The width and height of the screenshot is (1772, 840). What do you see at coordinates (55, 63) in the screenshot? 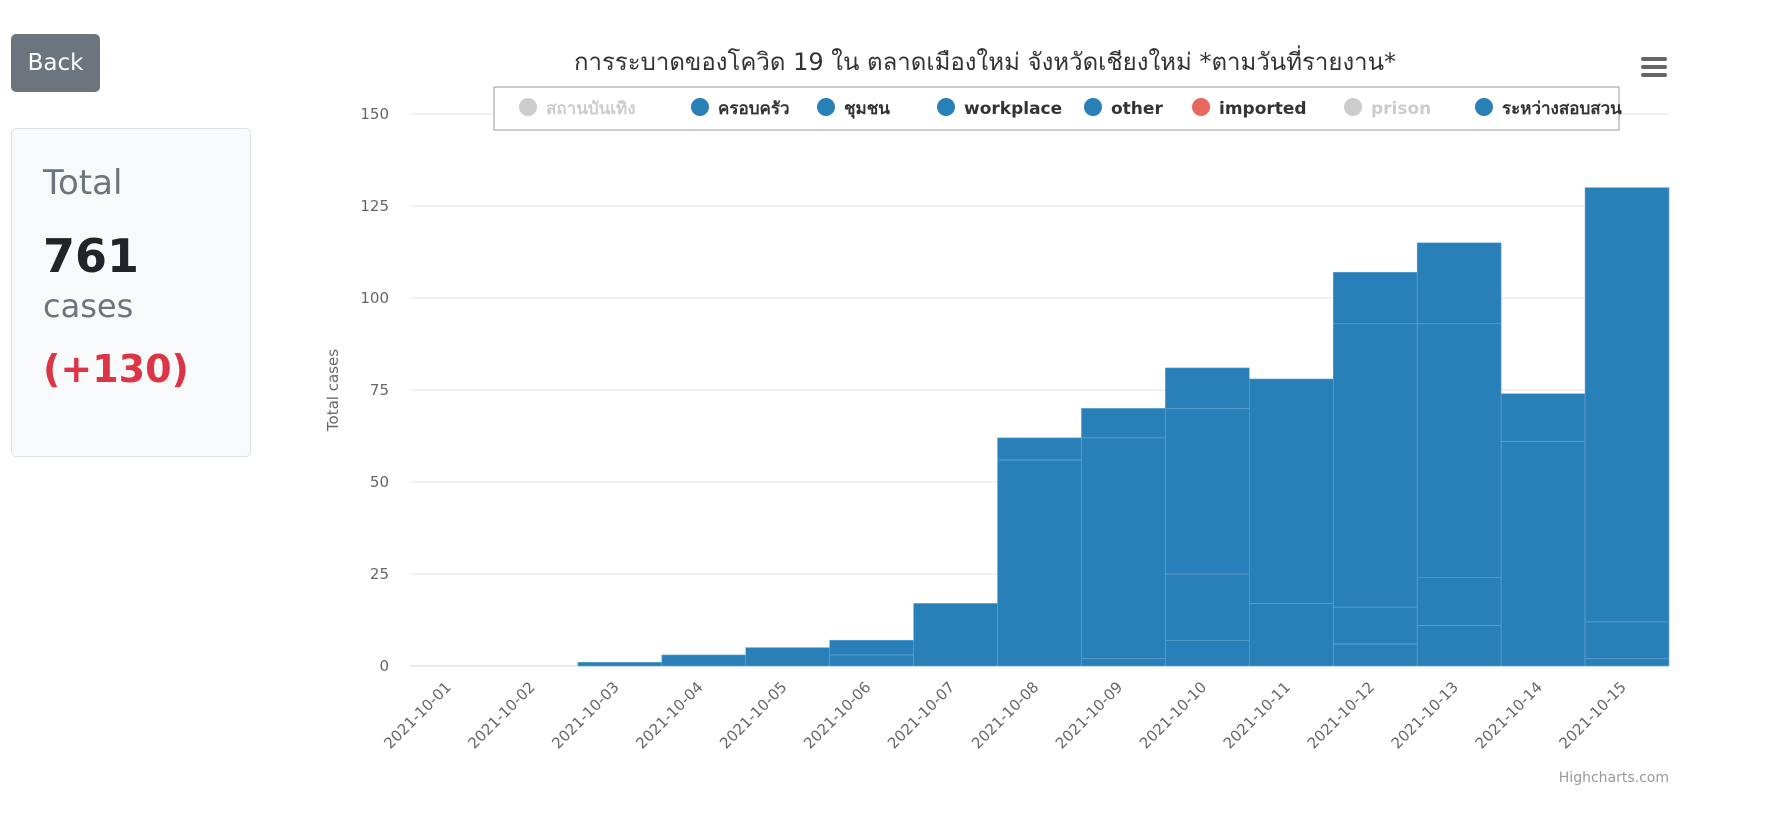
I see `back-button: Back` at bounding box center [55, 63].